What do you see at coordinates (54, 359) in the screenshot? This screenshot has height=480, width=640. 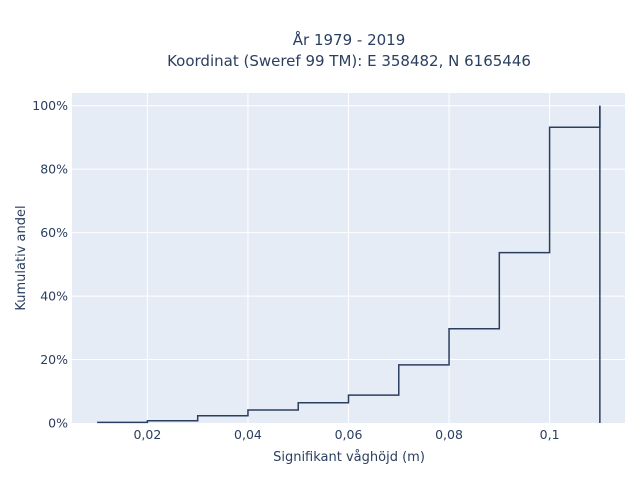 I see `y-tick-label: 20%` at bounding box center [54, 359].